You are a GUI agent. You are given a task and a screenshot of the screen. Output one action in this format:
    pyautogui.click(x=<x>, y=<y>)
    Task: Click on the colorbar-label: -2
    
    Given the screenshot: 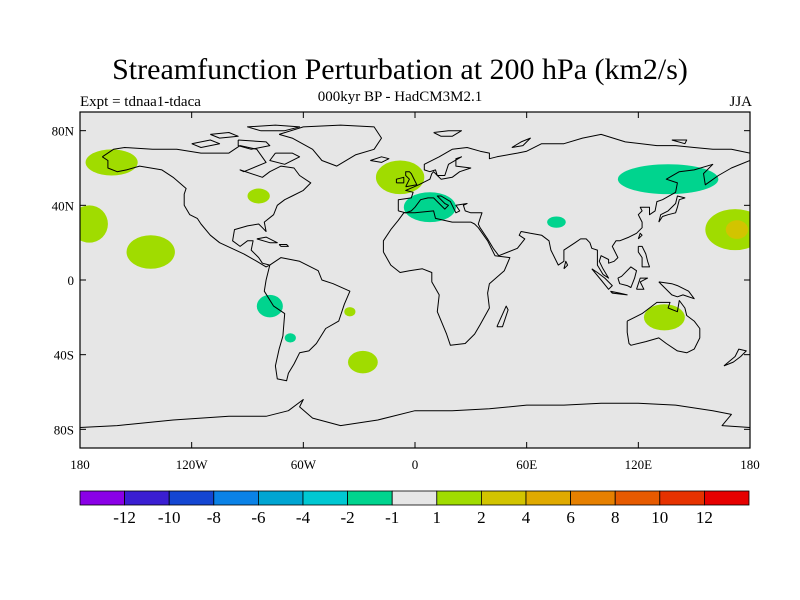 What is the action you would take?
    pyautogui.click(x=348, y=517)
    